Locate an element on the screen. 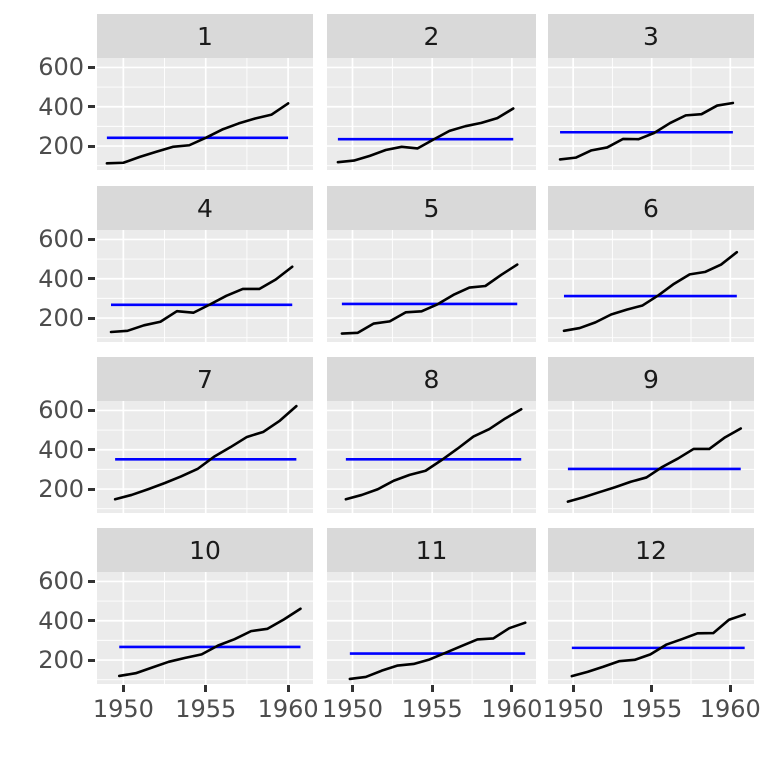  facet-label: 4 is located at coordinates (205, 208).